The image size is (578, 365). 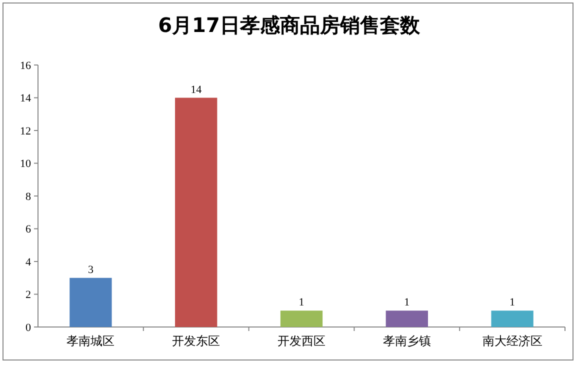 What do you see at coordinates (512, 341) in the screenshot?
I see `x-tick-label: 南大经济区` at bounding box center [512, 341].